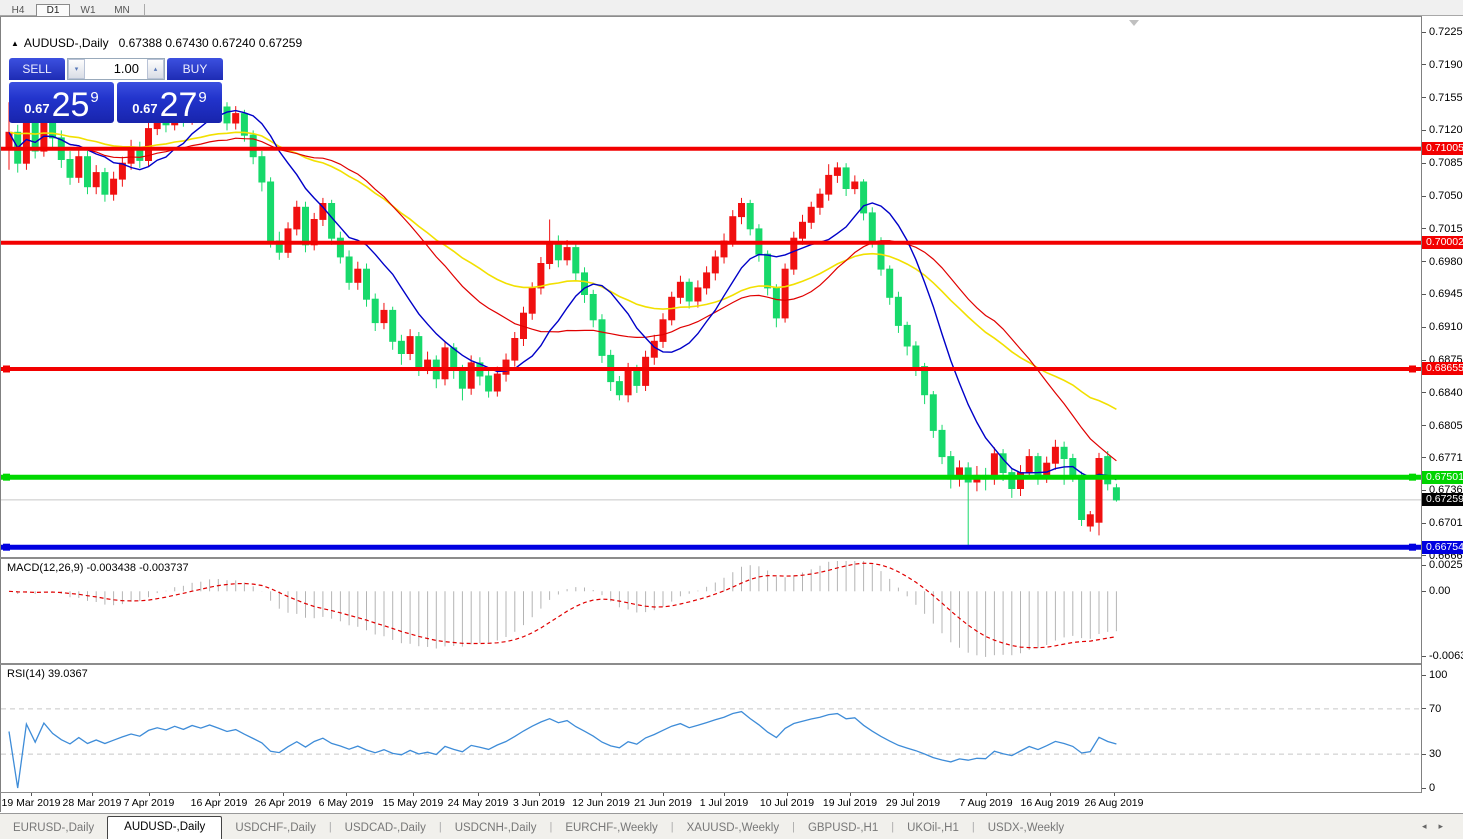 This screenshot has height=839, width=1463. Describe the element at coordinates (731, 16) in the screenshot. I see `pane-border-top` at that location.